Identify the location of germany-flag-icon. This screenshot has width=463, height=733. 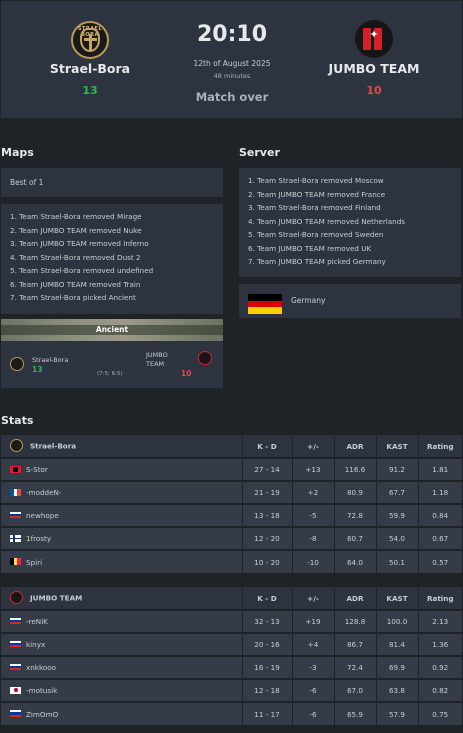
(265, 304).